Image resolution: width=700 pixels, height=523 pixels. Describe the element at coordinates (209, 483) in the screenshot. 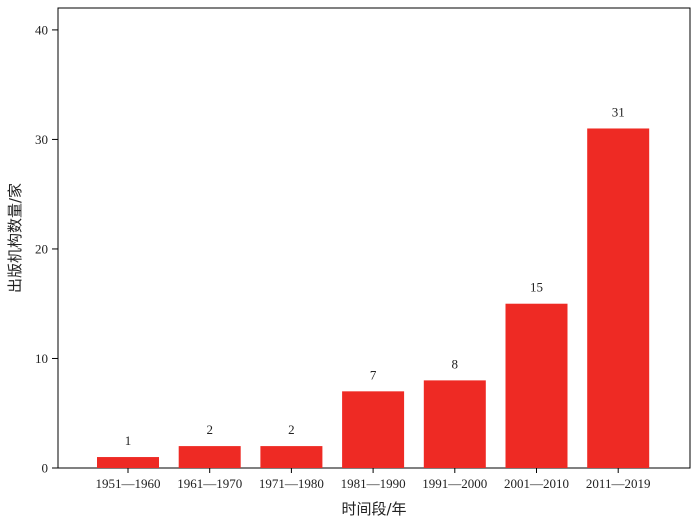

I see `x-tick-label: 1961—1970` at that location.